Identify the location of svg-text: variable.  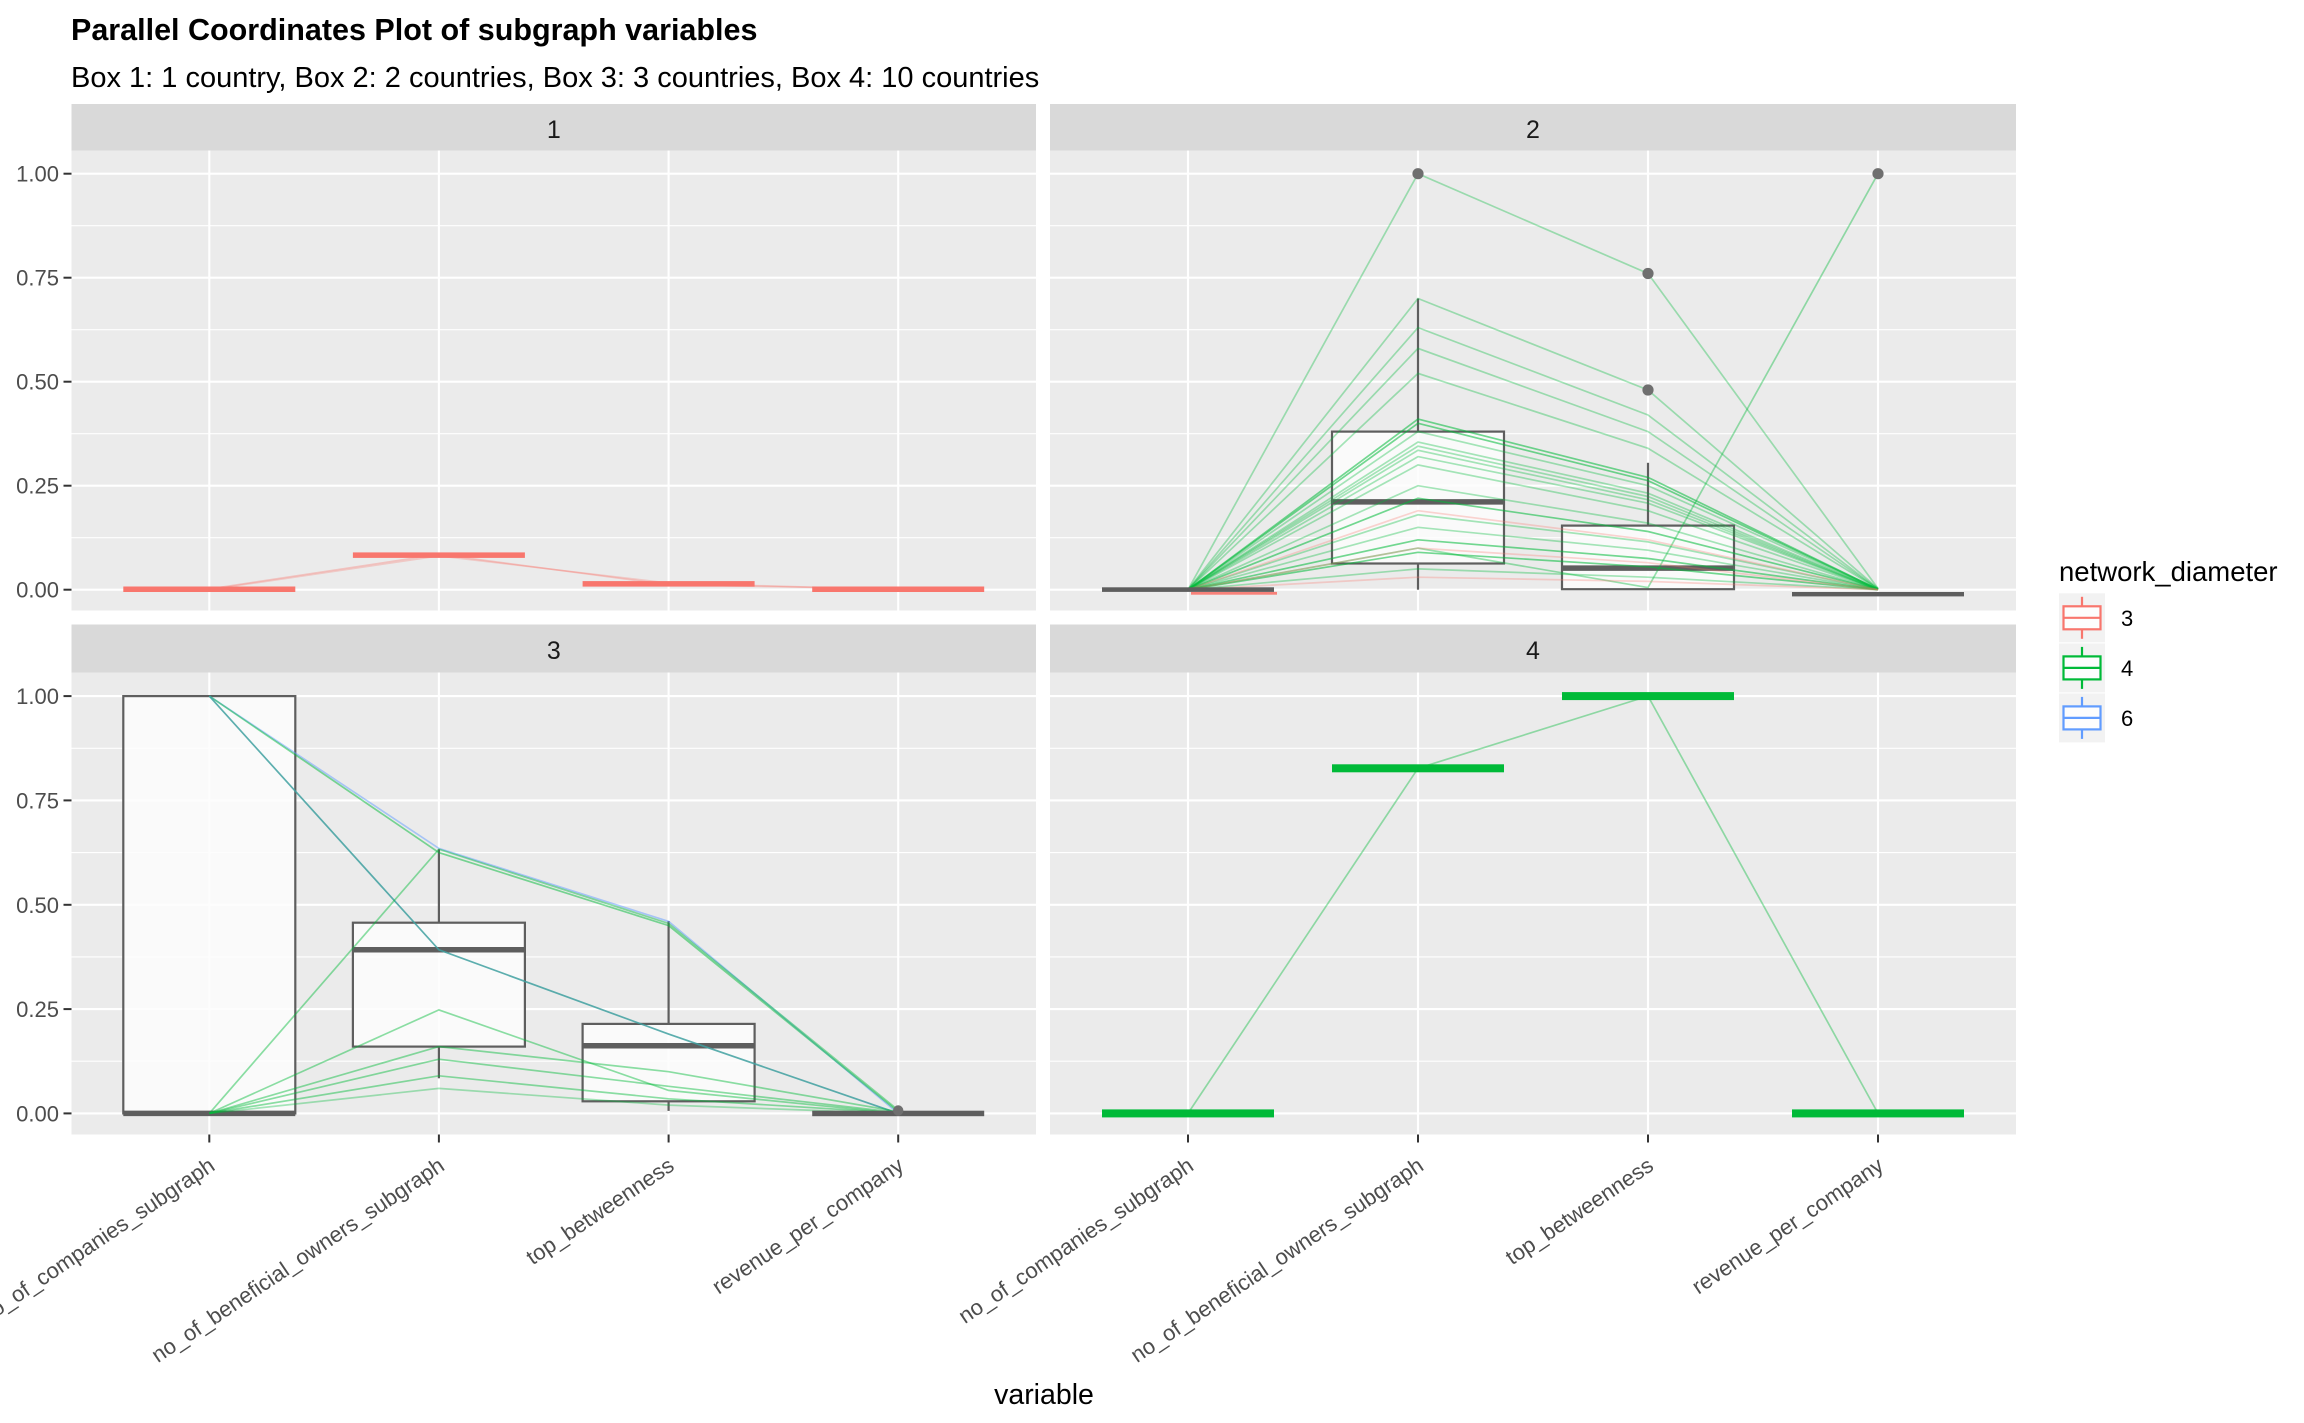
(1044, 1395).